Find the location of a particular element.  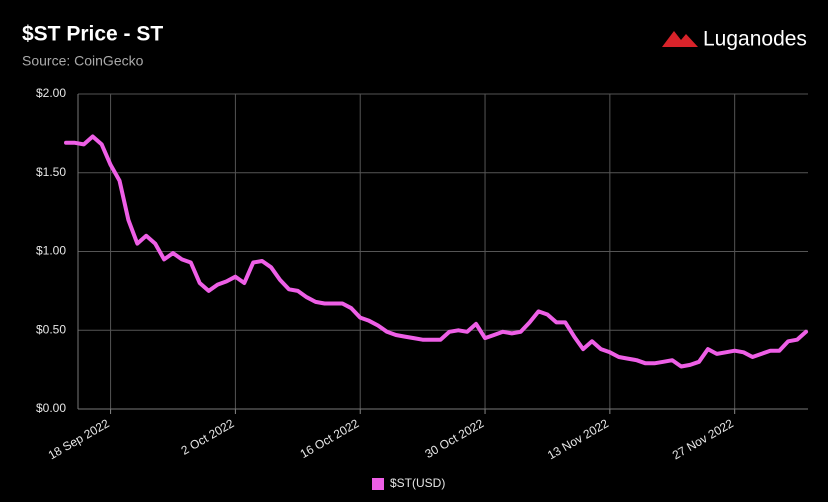

y-tick-label: $1.50 is located at coordinates (51, 172).